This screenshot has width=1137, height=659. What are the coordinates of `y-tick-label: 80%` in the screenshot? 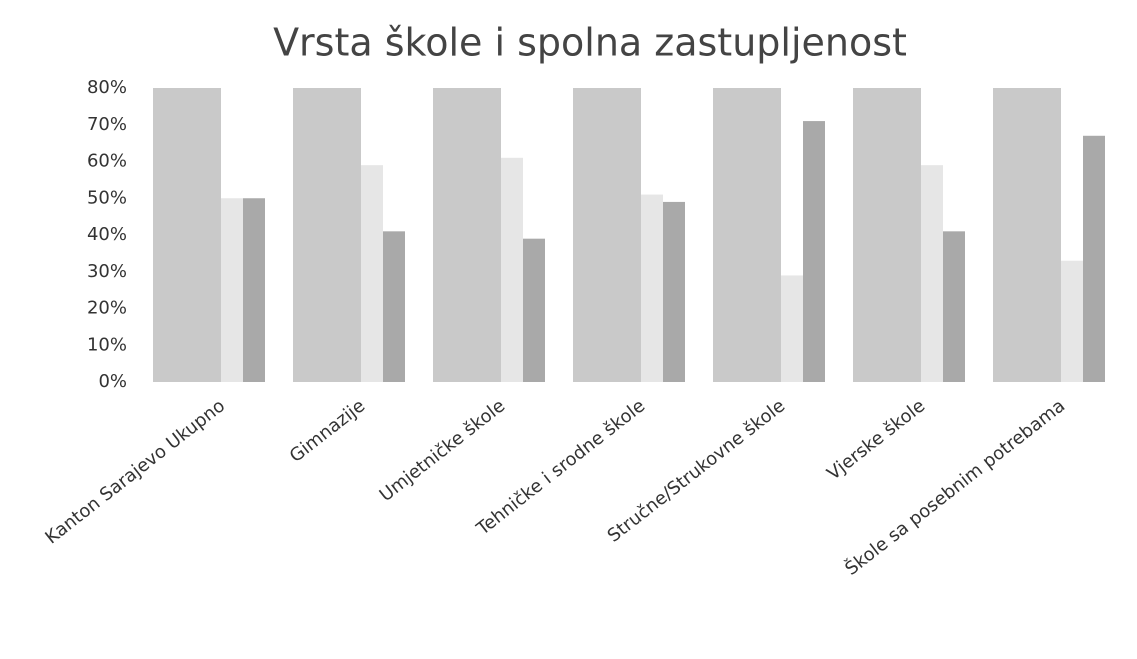 It's located at (107, 87).